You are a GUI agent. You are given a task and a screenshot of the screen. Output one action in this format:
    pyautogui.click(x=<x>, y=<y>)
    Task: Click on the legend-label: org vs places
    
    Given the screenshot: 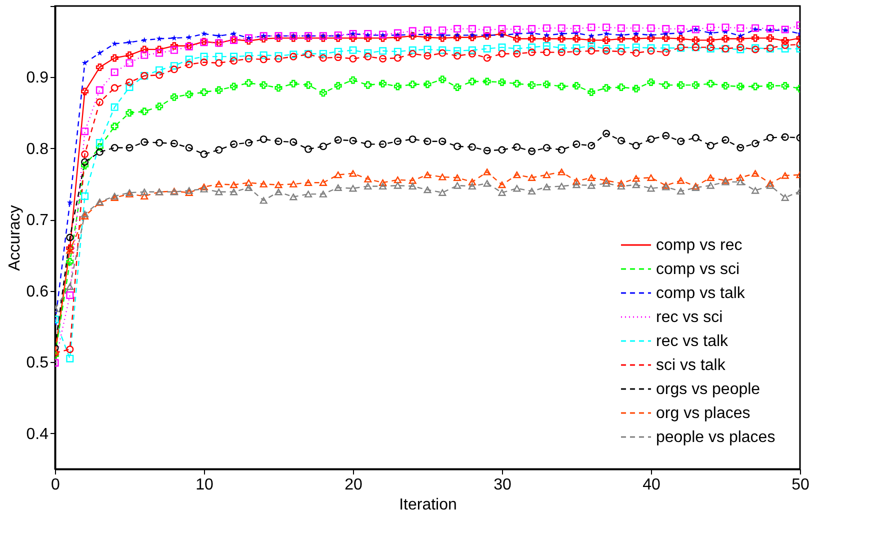 What is the action you would take?
    pyautogui.click(x=703, y=413)
    